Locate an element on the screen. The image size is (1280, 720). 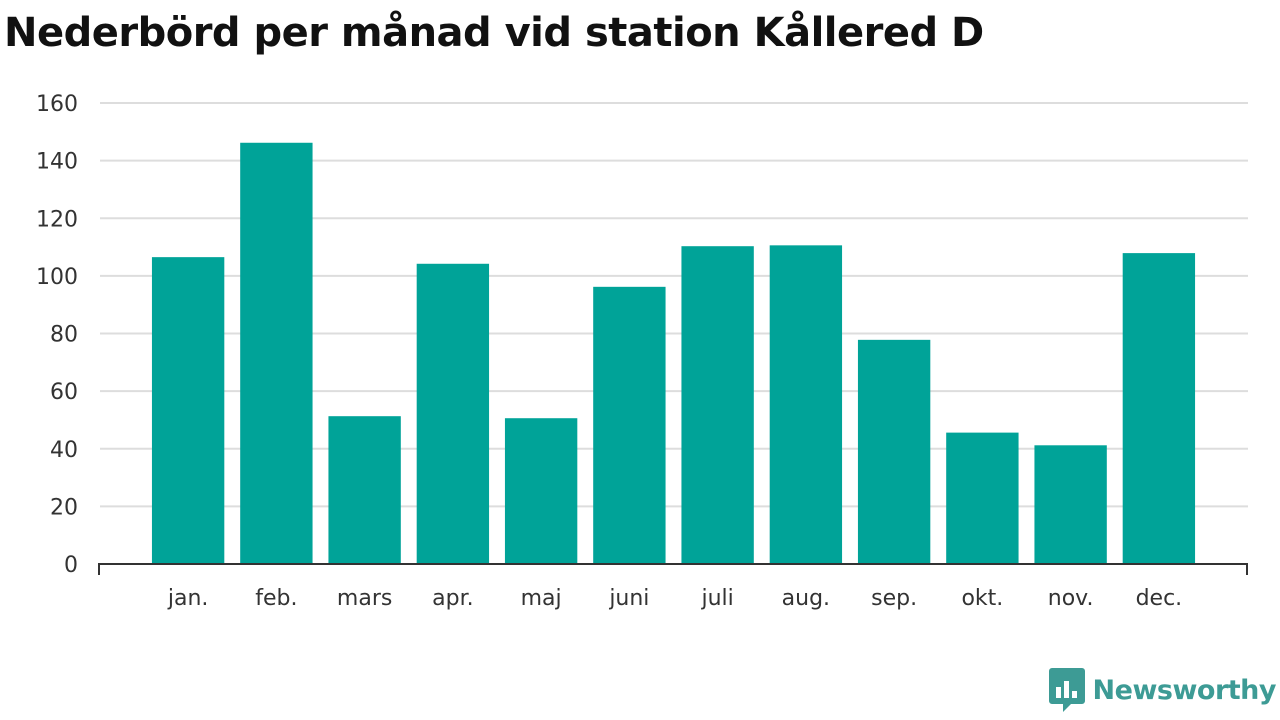
bar-jan is located at coordinates (188, 410).